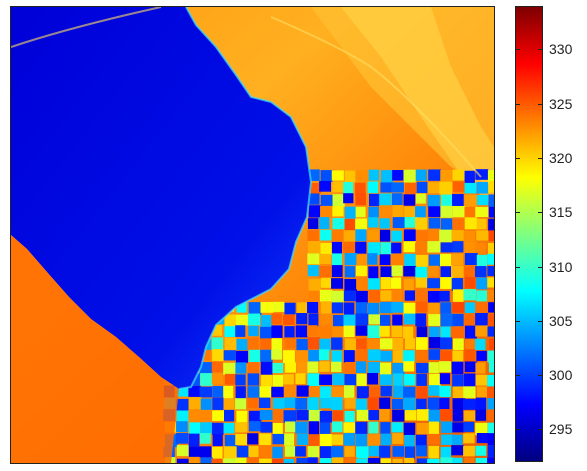 This screenshot has height=471, width=587. Describe the element at coordinates (561, 429) in the screenshot. I see `colorbar-tick-label: 295` at that location.